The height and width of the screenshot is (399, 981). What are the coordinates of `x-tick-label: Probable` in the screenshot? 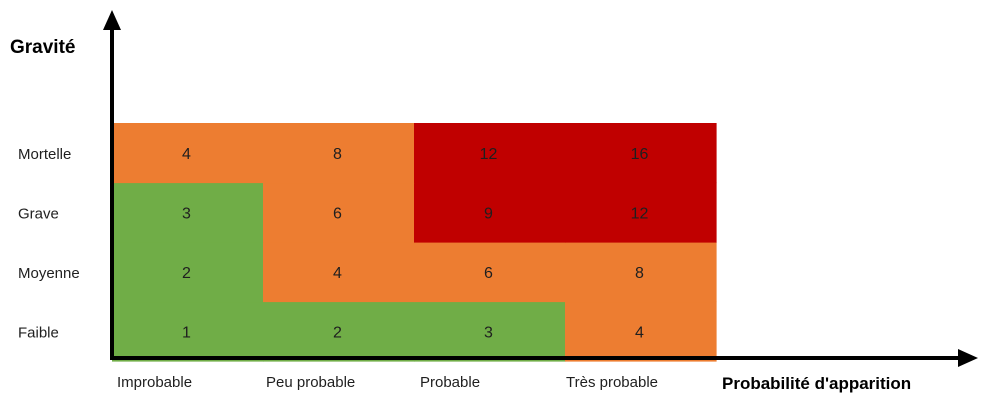 It's located at (450, 382).